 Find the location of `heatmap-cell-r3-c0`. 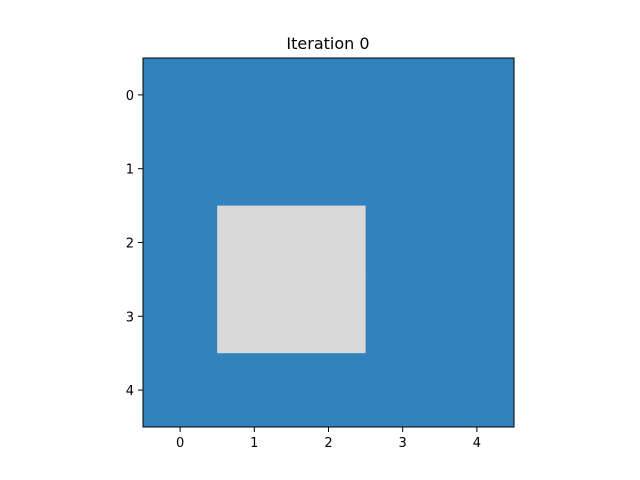

heatmap-cell-r3-c0 is located at coordinates (180, 316).